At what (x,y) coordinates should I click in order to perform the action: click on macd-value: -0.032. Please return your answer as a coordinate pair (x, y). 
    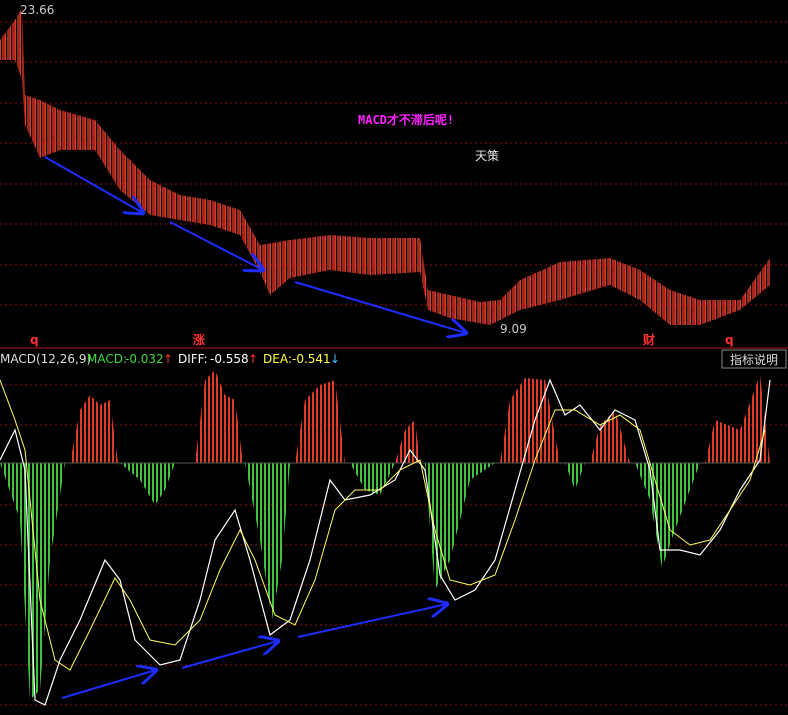
    Looking at the image, I should click on (144, 359).